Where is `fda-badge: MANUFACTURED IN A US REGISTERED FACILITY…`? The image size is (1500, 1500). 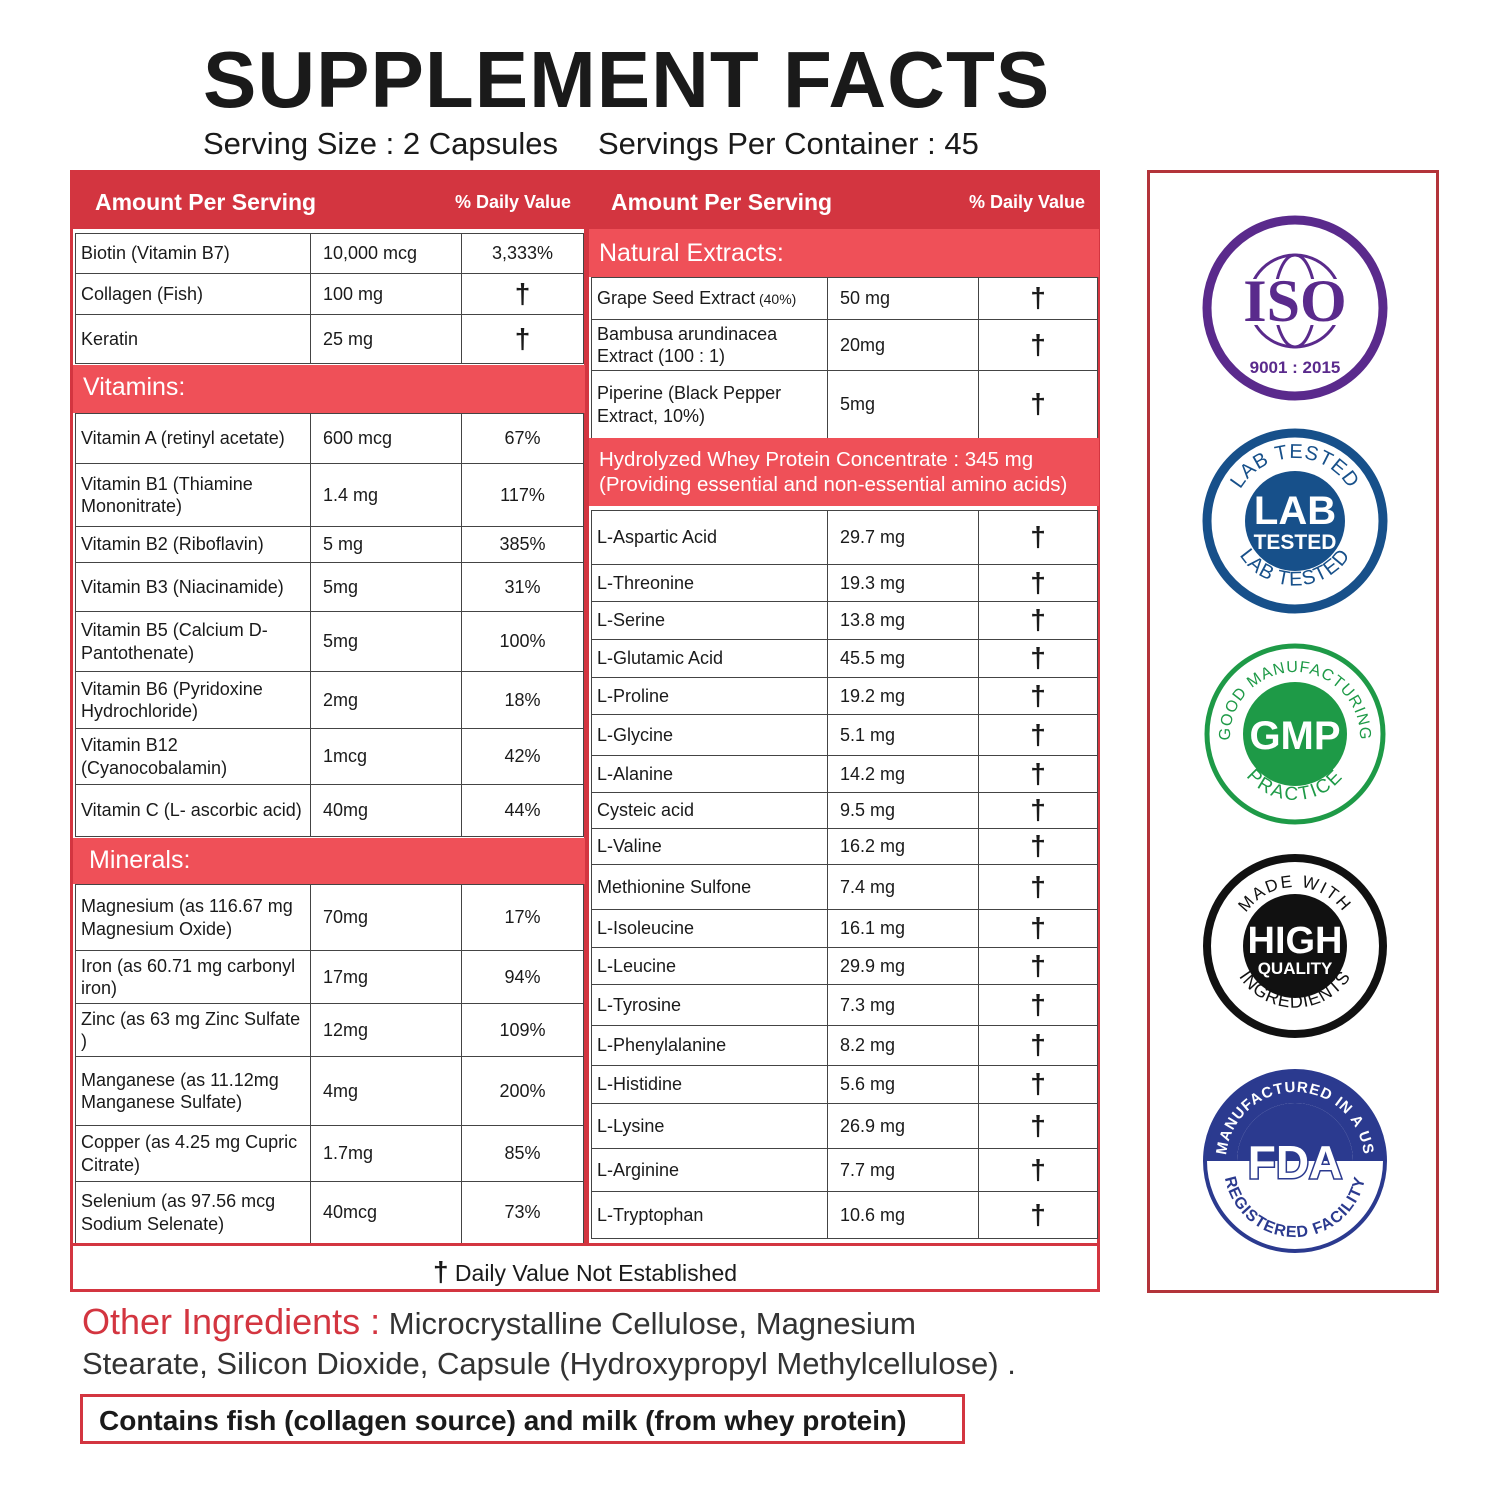 fda-badge: MANUFACTURED IN A US REGISTERED FACILITY… is located at coordinates (1295, 1161).